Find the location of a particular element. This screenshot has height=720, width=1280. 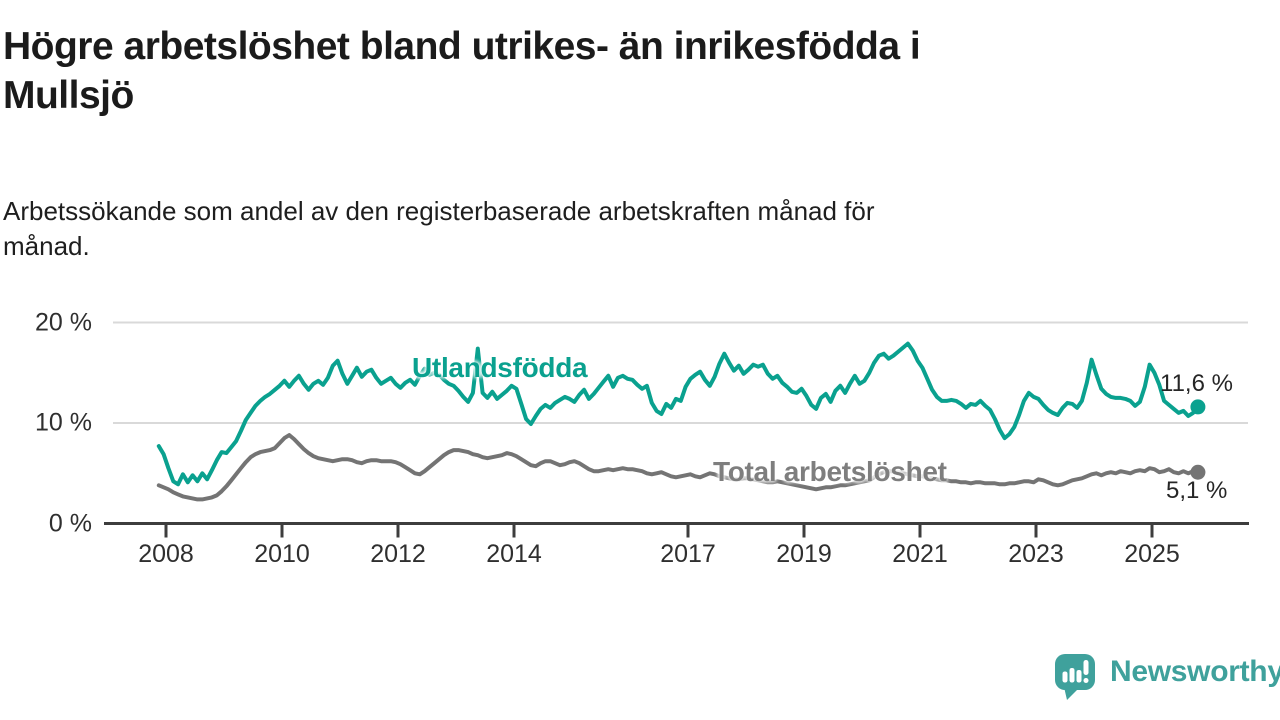

x-axis-tick-label-2021: 2021 is located at coordinates (920, 554).